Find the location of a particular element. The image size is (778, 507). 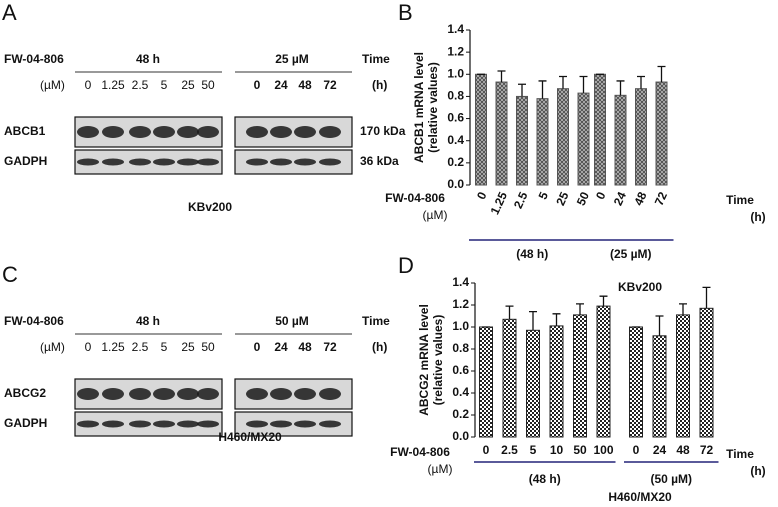

size-label: 170 kDa is located at coordinates (383, 131).